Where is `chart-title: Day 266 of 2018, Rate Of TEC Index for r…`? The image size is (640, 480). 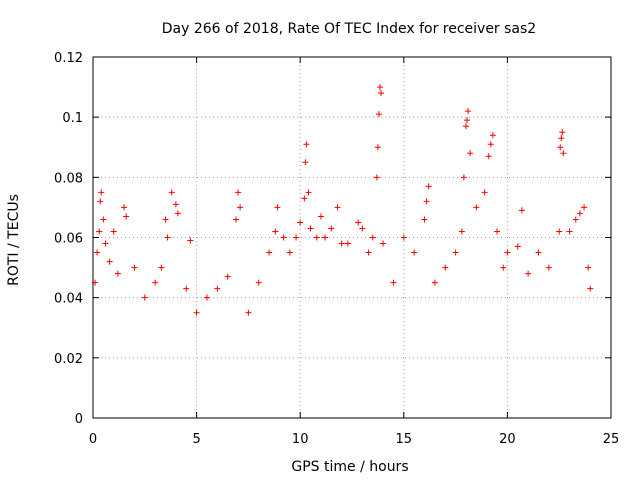 chart-title: Day 266 of 2018, Rate Of TEC Index for r… is located at coordinates (349, 29).